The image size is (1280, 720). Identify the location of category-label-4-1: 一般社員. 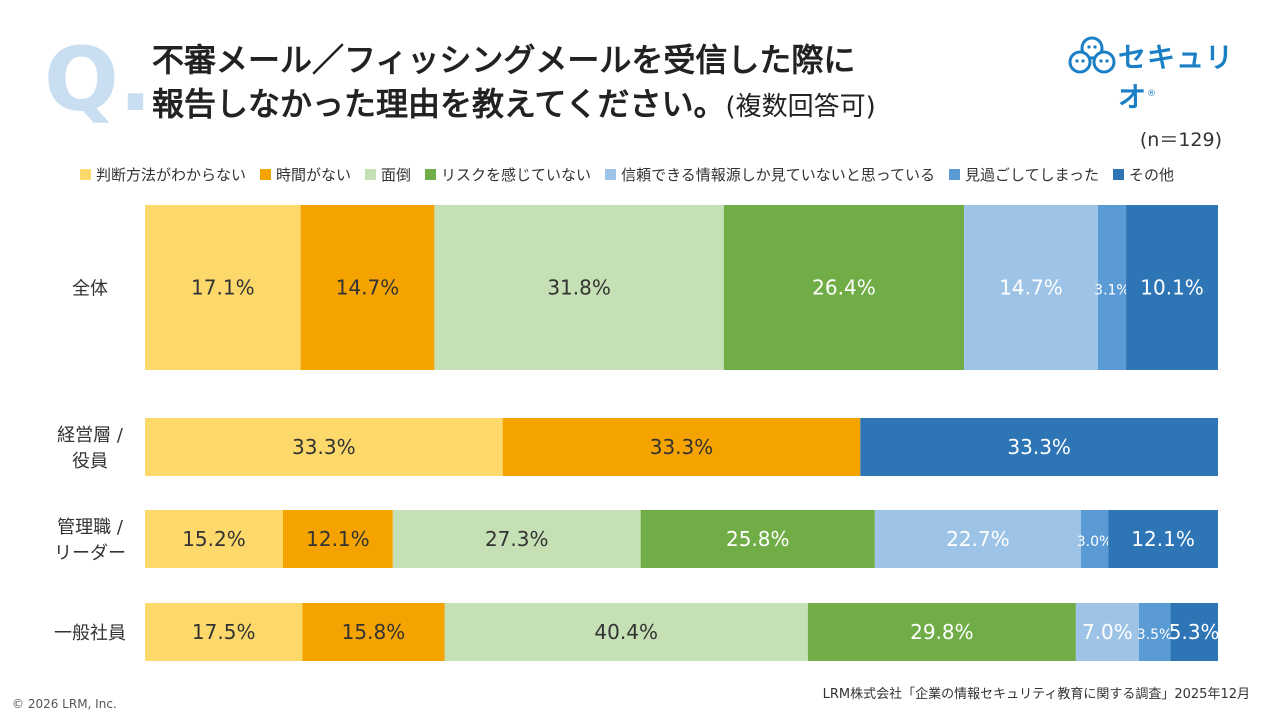
(90, 633).